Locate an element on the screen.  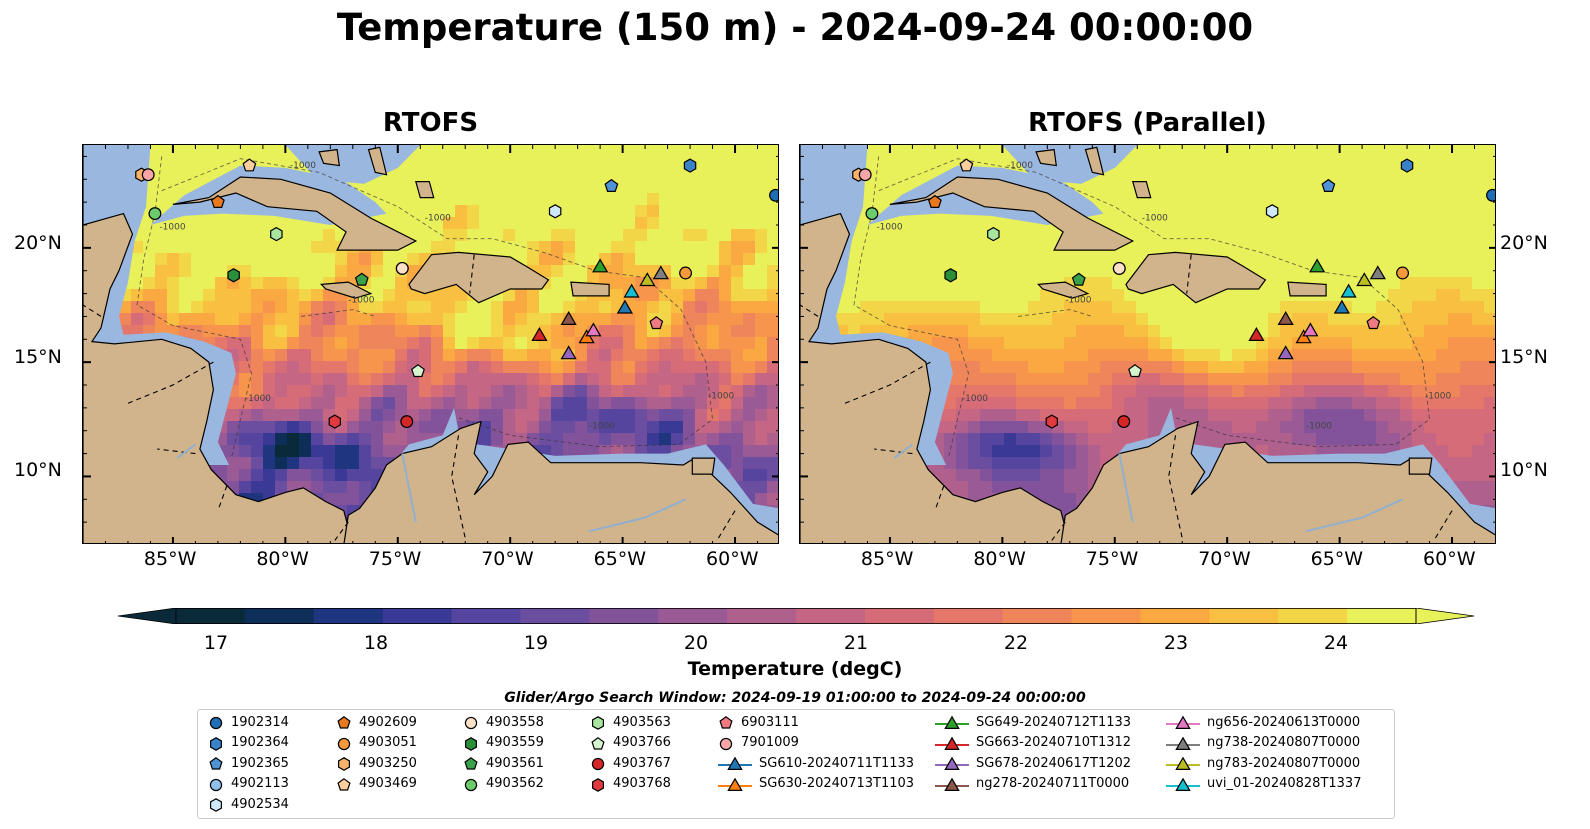
legend-marker-ng278-20240711T0000 is located at coordinates (952, 784).